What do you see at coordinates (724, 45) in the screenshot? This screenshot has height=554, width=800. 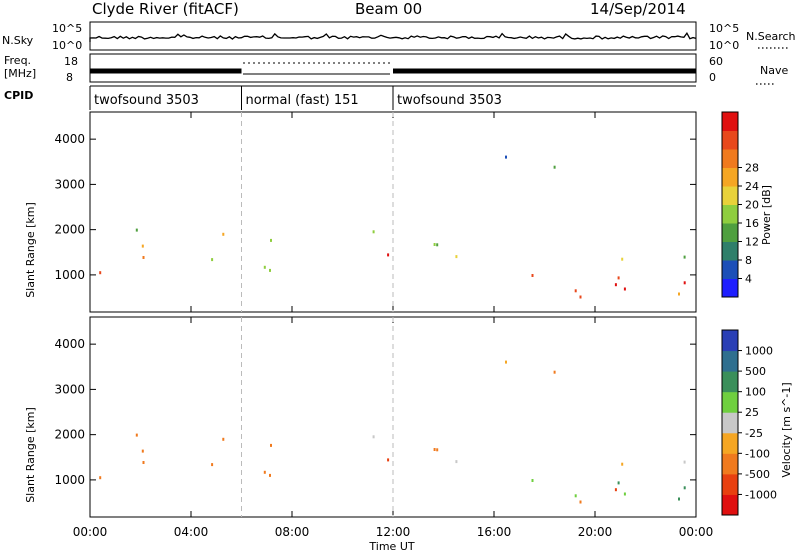 I see `nsearch-tick-bottom: 10^0` at bounding box center [724, 45].